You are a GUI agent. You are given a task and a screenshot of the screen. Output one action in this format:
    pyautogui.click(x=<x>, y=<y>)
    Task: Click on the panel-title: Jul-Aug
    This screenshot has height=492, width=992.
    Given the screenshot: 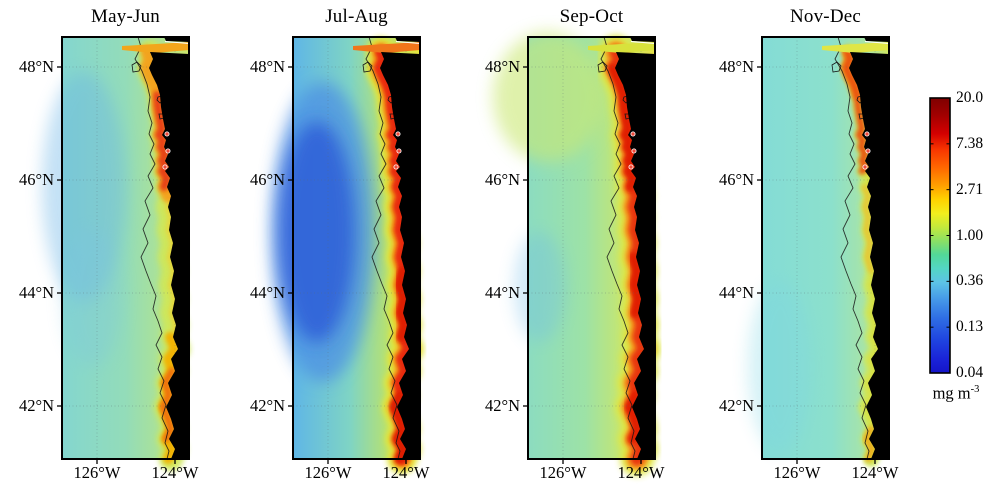 What is the action you would take?
    pyautogui.click(x=356, y=16)
    